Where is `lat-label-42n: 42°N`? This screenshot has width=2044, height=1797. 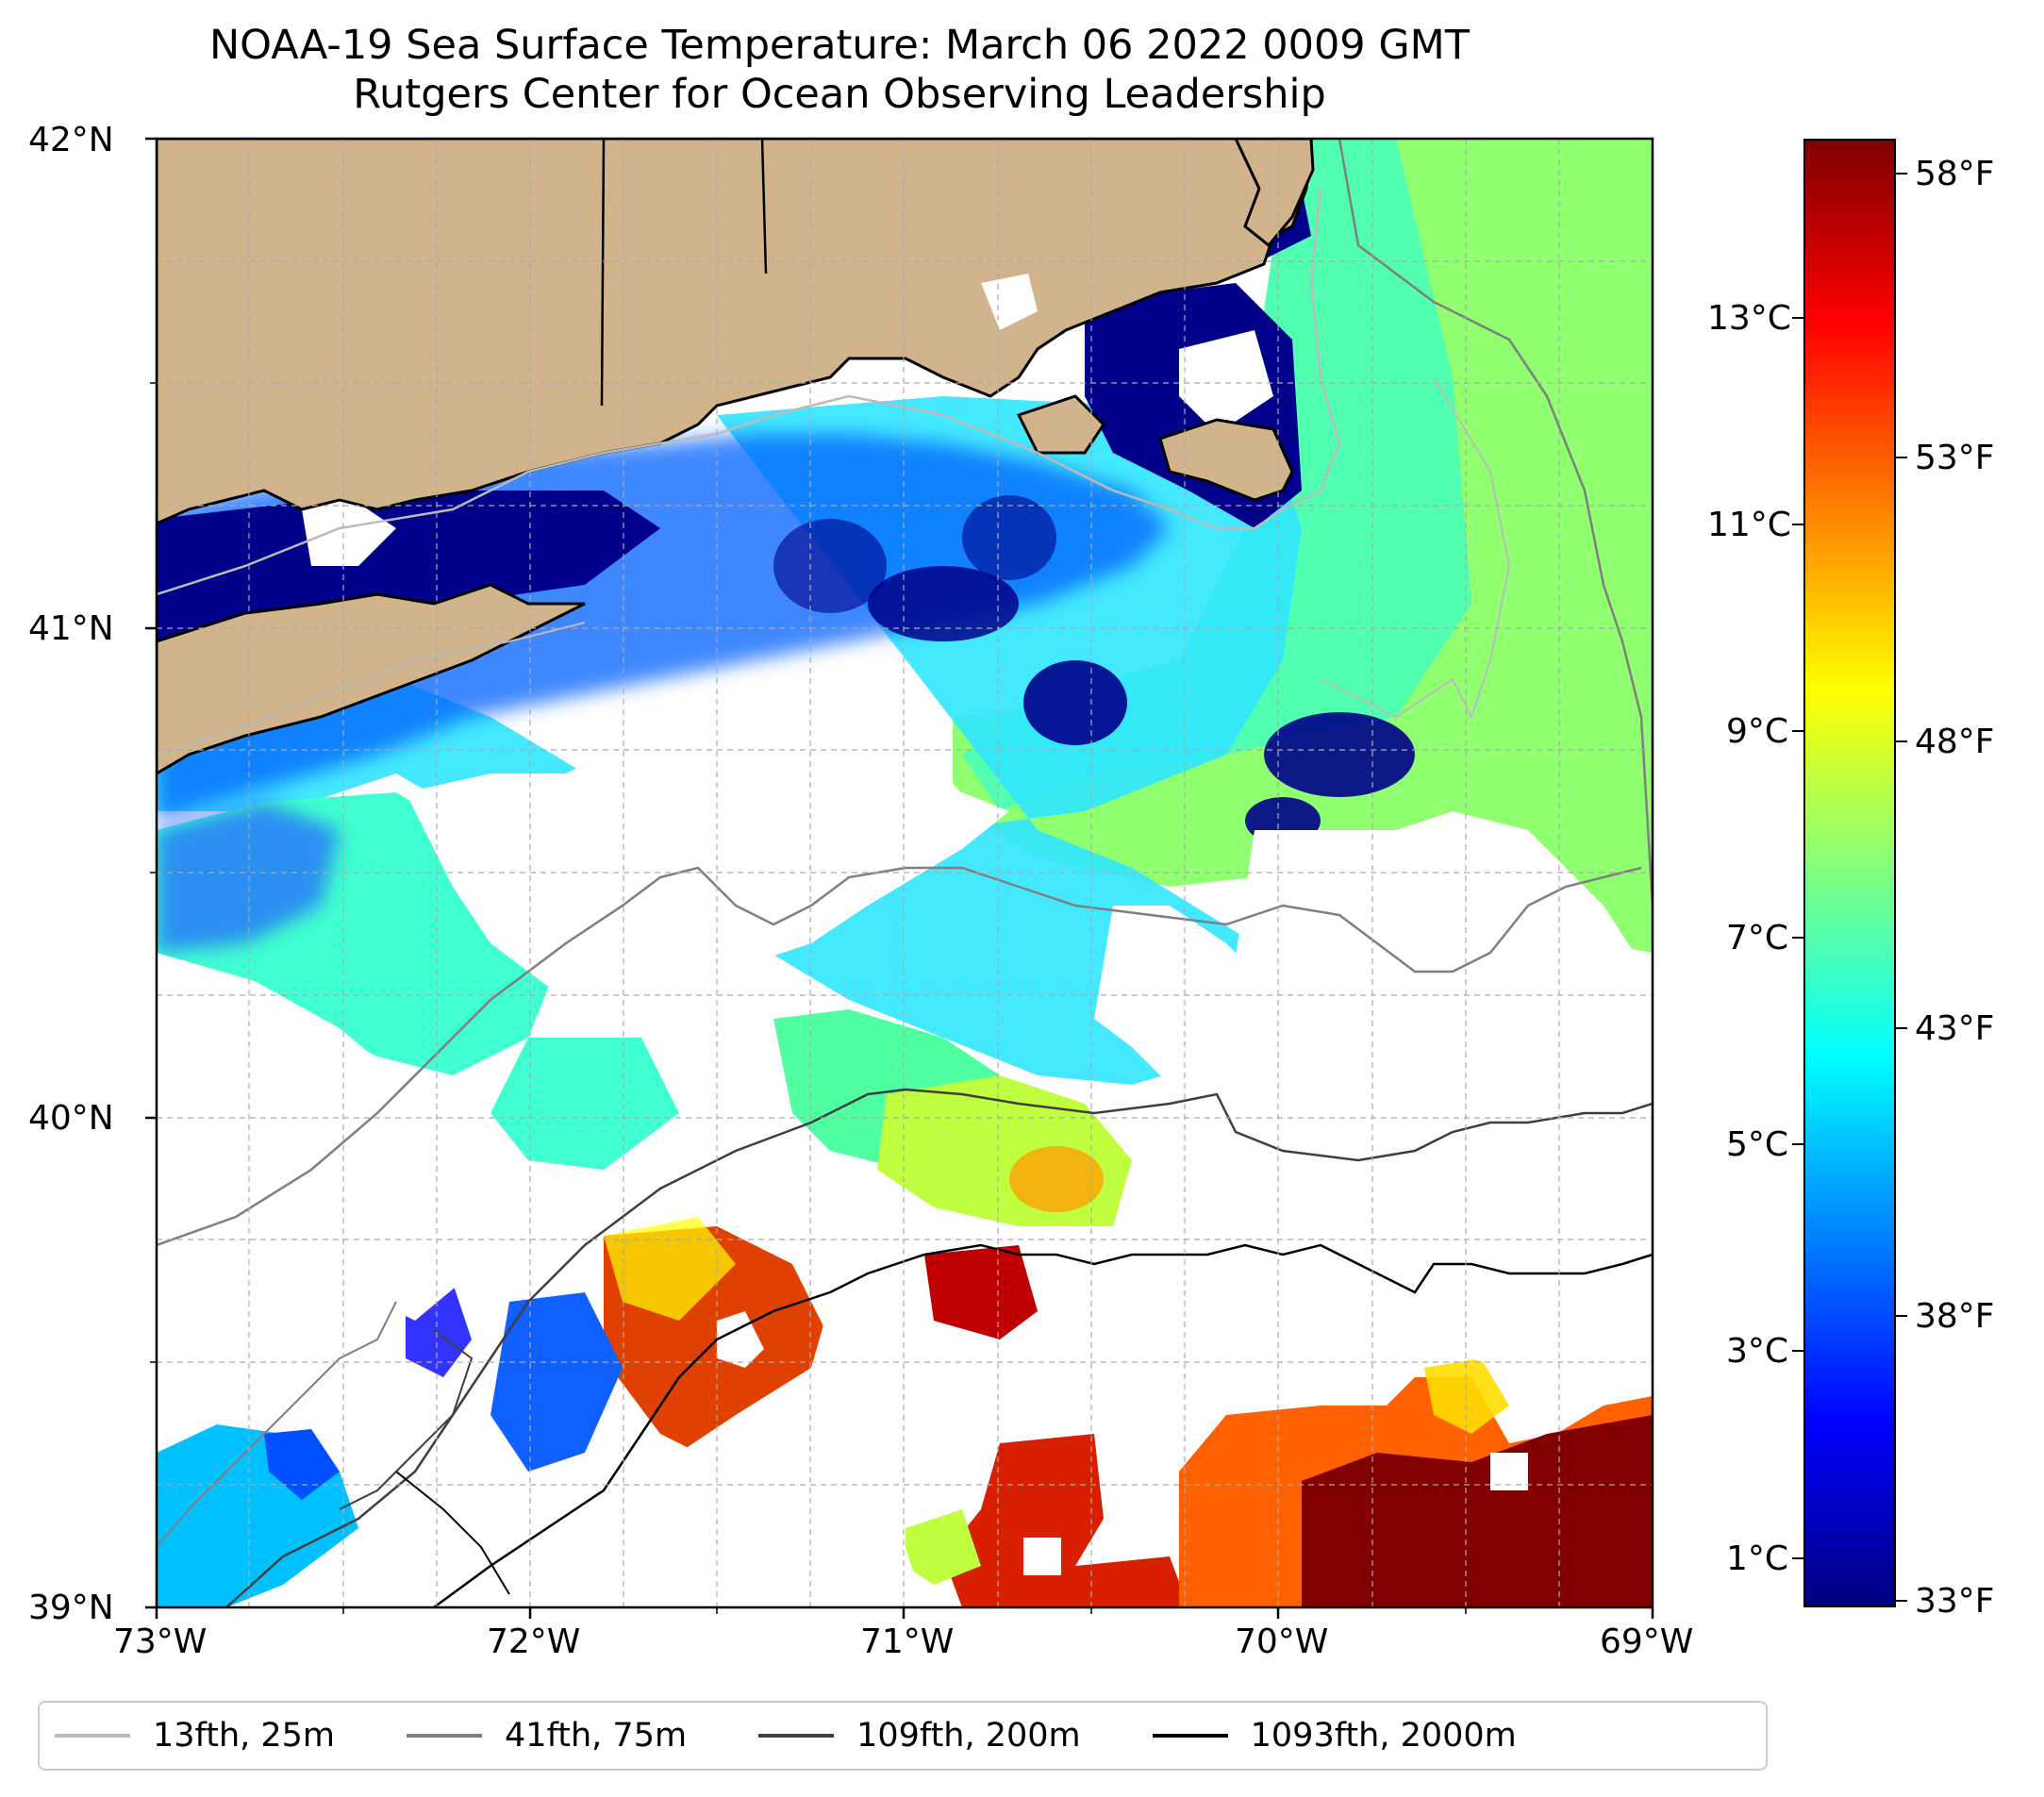
lat-label-42n: 42°N is located at coordinates (71, 140).